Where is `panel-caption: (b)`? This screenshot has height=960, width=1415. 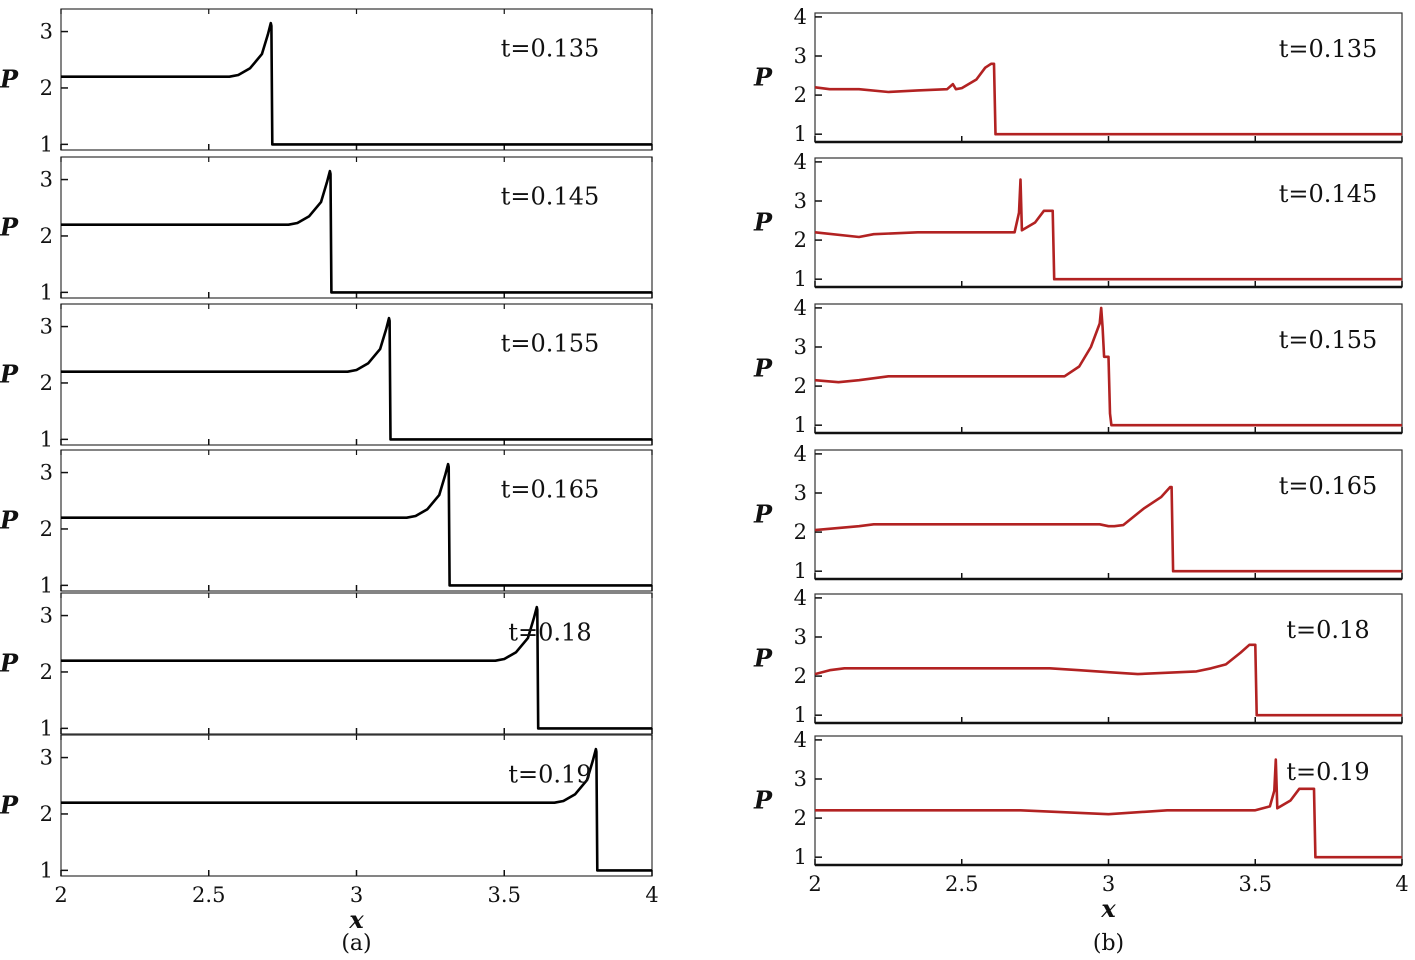 panel-caption: (b) is located at coordinates (1108, 943).